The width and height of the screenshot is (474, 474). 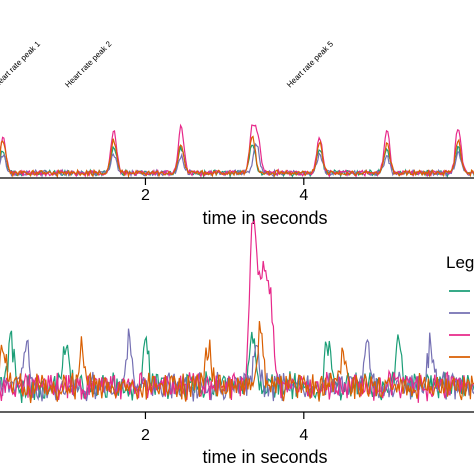 What do you see at coordinates (88, 64) in the screenshot?
I see `peak-annotation: Heart rate peak 2` at bounding box center [88, 64].